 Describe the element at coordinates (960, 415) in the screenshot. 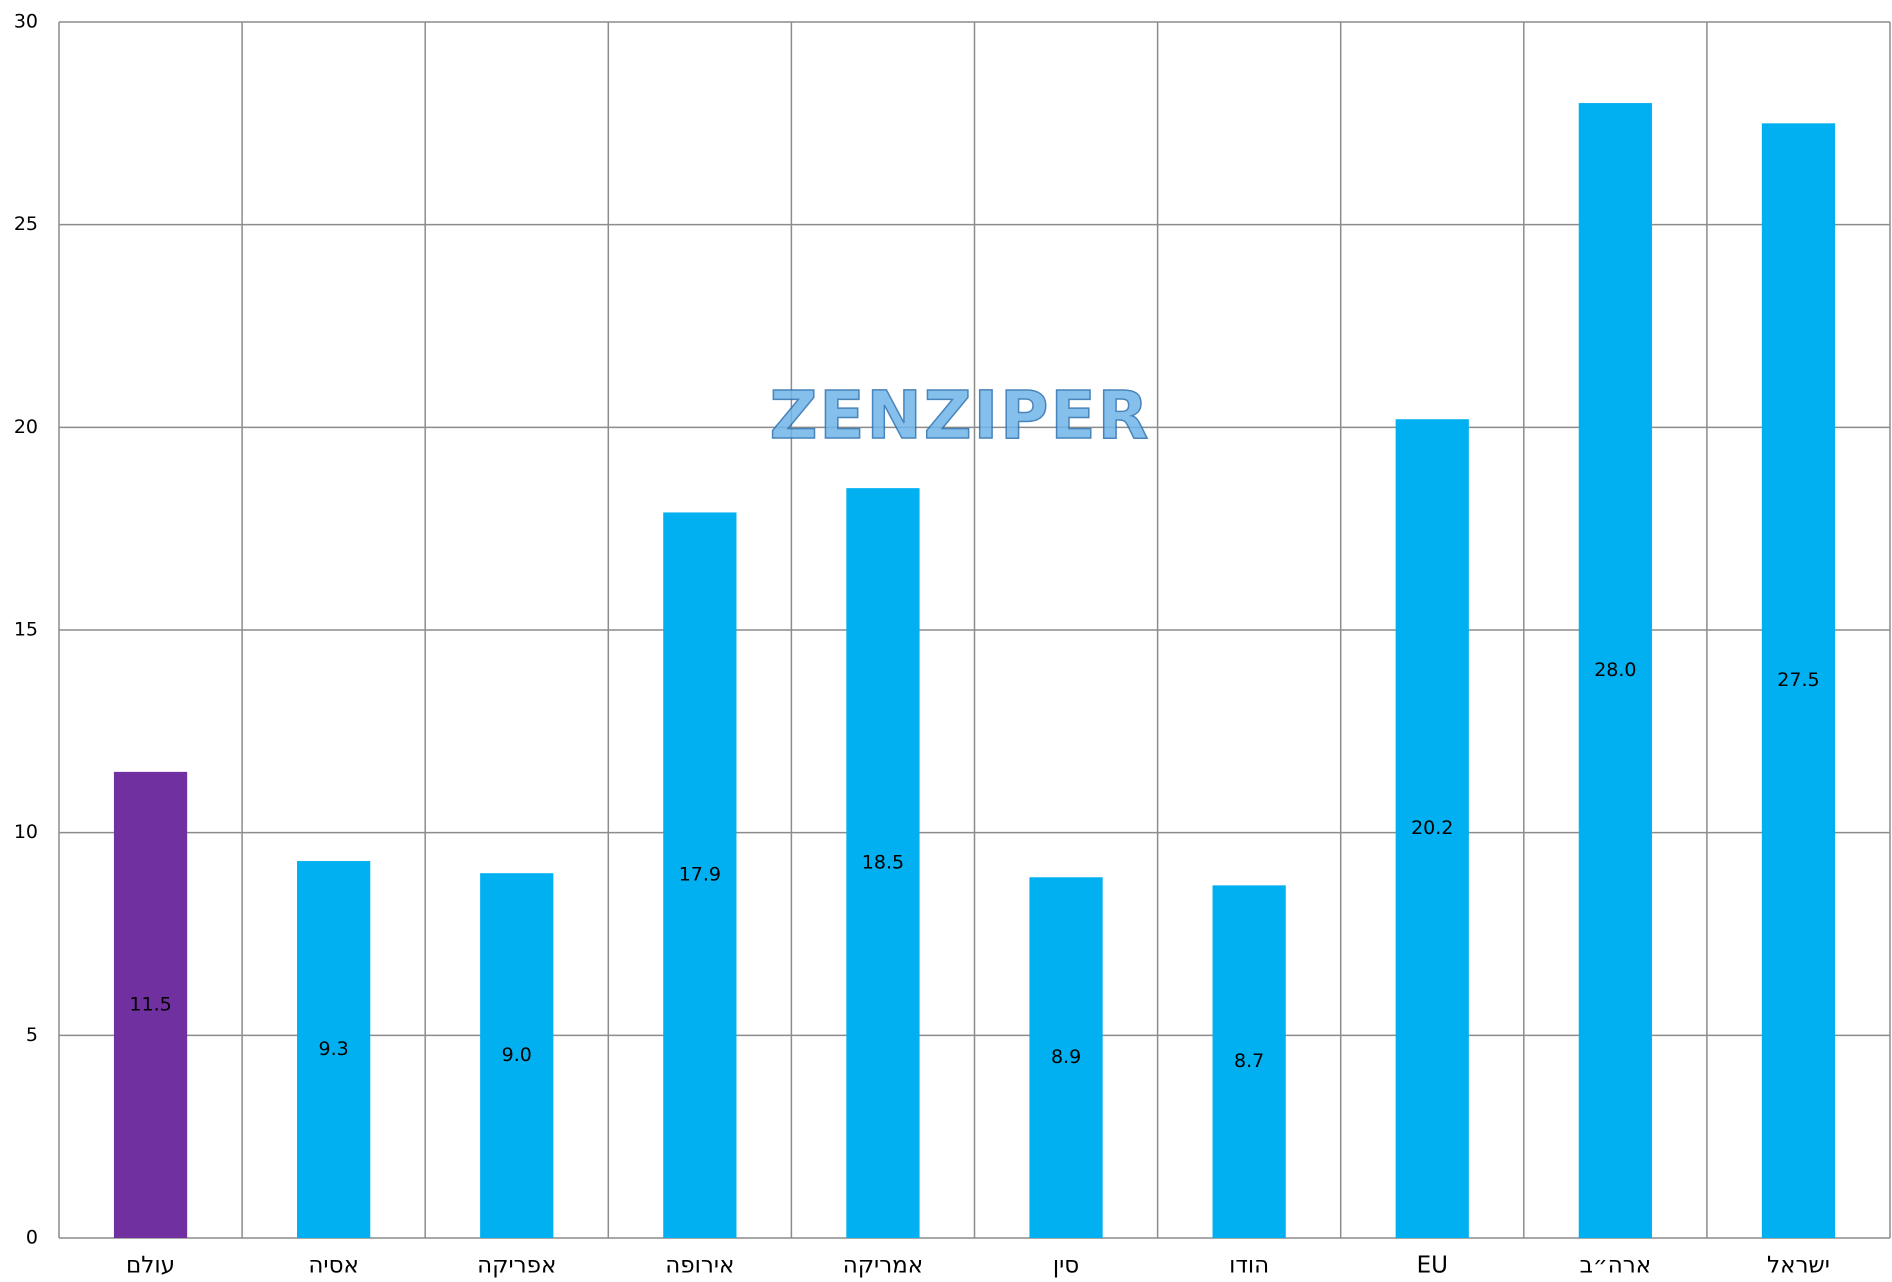

I see `watermark: ZENZIPER` at that location.